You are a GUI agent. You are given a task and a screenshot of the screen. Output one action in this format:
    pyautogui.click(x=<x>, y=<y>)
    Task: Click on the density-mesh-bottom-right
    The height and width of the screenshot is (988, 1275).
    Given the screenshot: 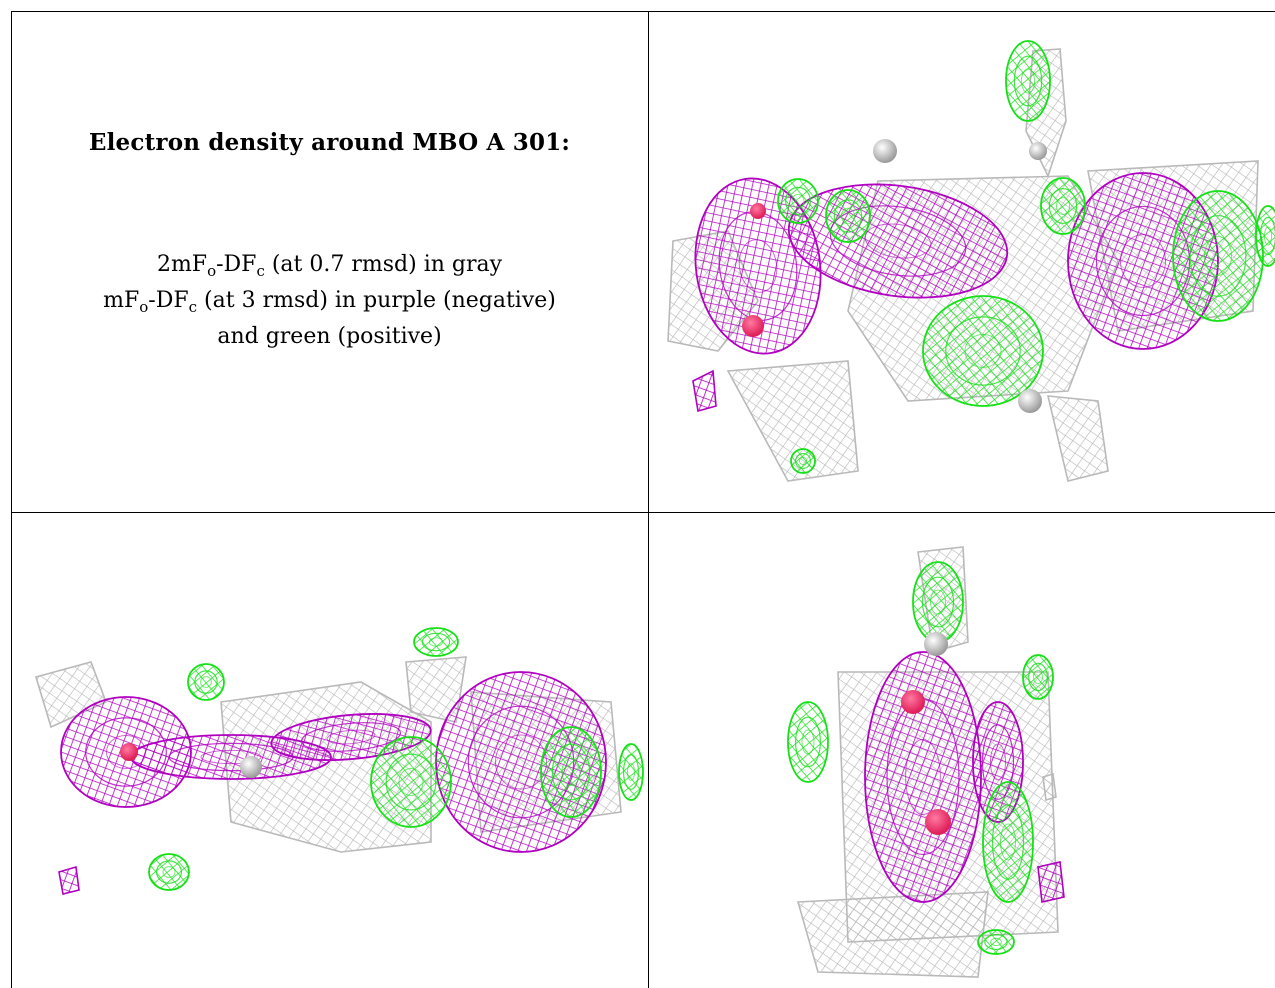 What is the action you would take?
    pyautogui.click(x=926, y=762)
    